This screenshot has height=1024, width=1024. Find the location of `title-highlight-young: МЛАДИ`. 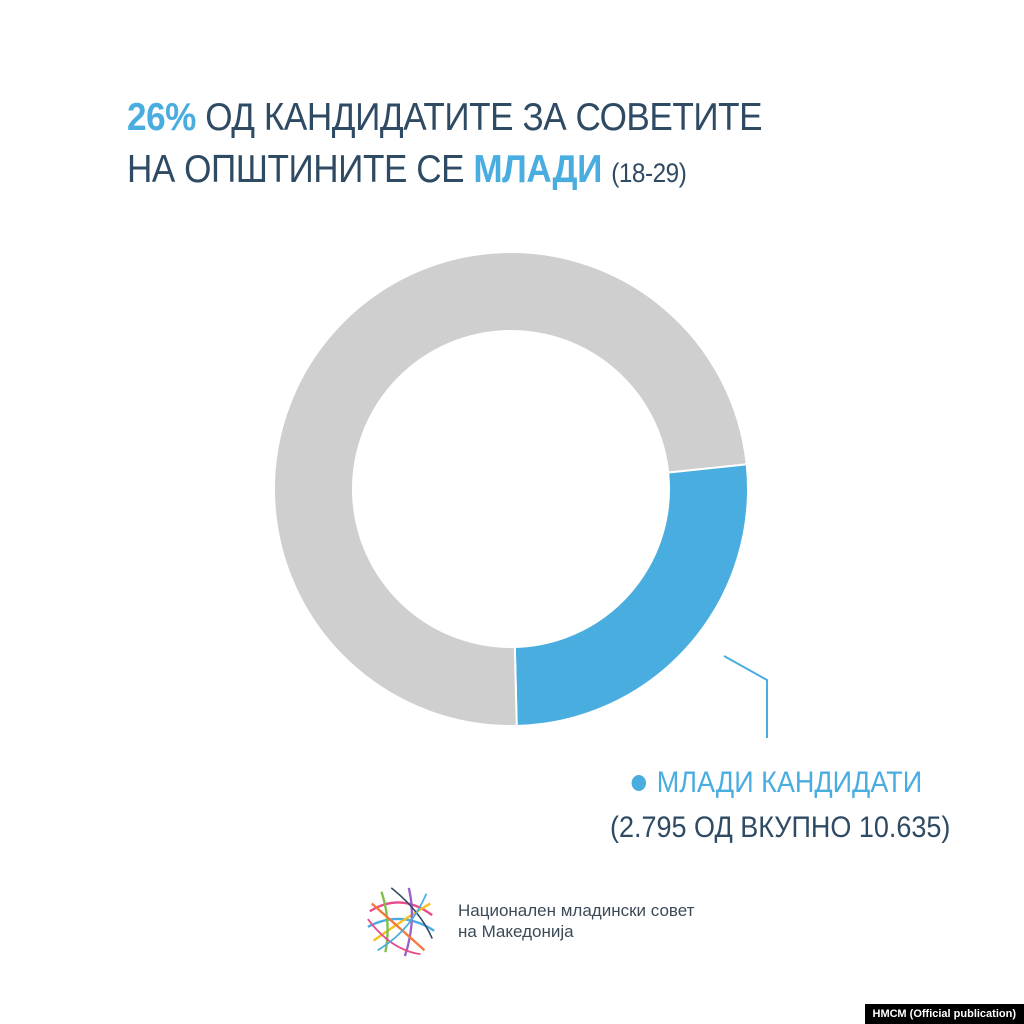

title-highlight-young: МЛАДИ is located at coordinates (537, 169).